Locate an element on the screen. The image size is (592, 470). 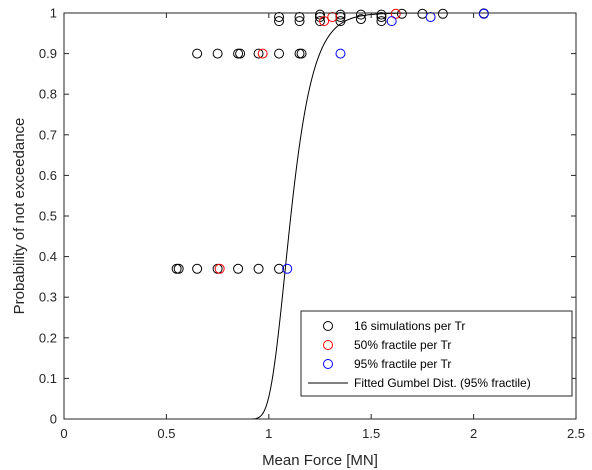
x-tick-label: 2.5 is located at coordinates (576, 433).